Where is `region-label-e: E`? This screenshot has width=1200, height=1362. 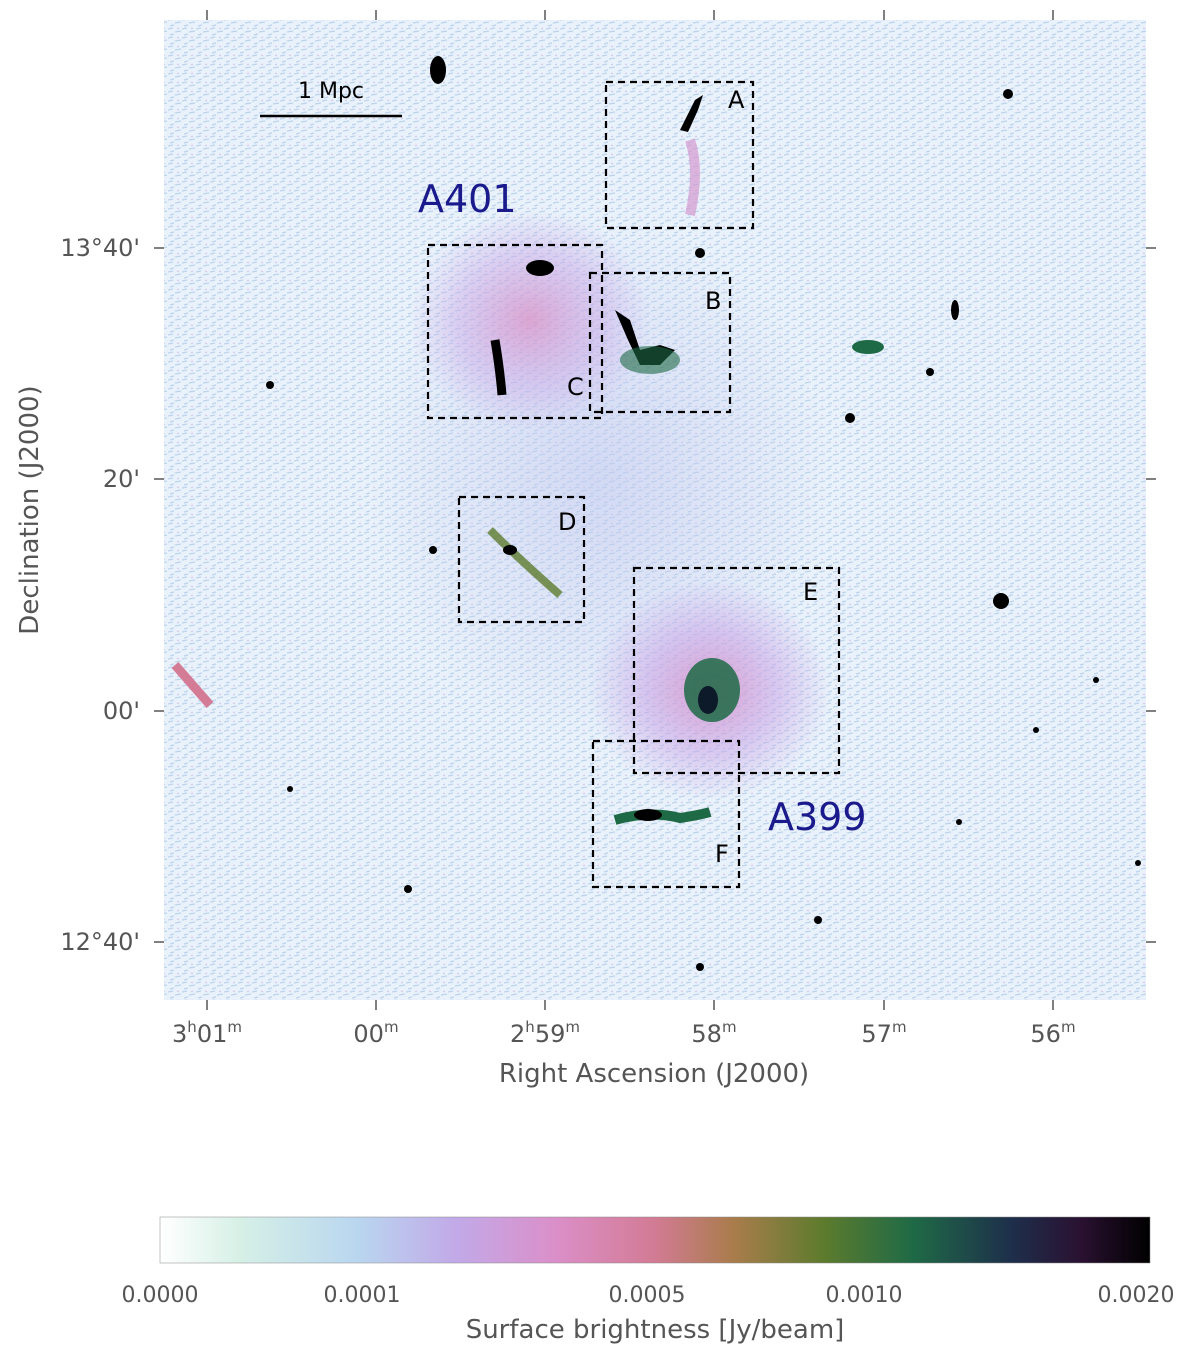
region-label-e: E is located at coordinates (810, 592).